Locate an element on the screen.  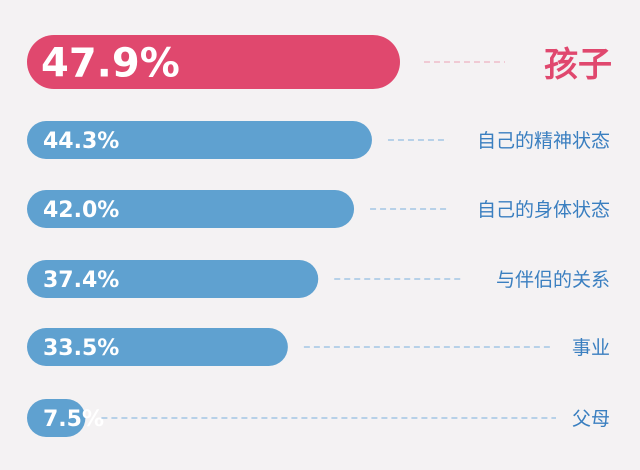
bar-value-label: 42.0% is located at coordinates (81, 210).